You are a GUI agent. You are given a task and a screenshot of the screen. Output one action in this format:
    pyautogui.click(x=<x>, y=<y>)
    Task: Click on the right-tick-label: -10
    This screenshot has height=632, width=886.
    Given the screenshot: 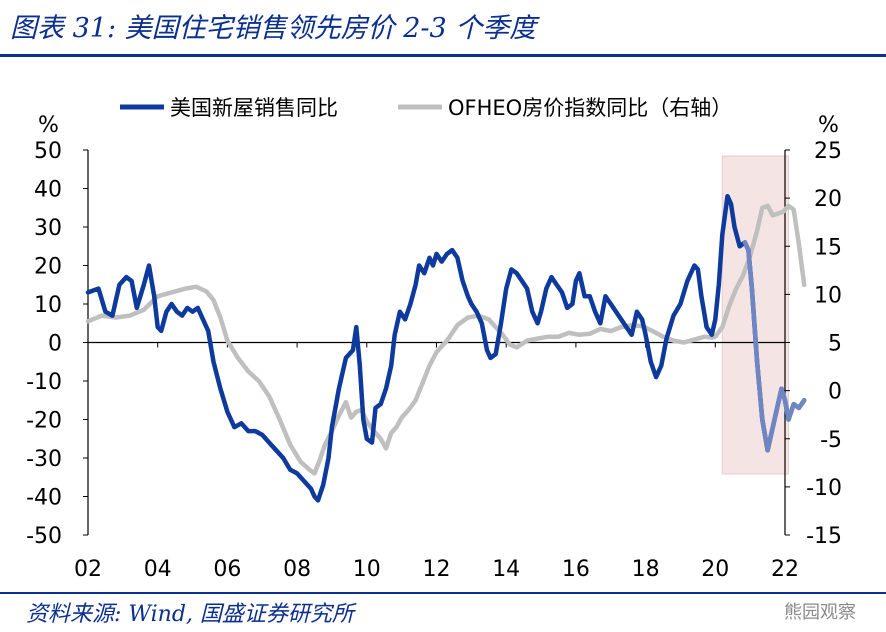 What is the action you would take?
    pyautogui.click(x=824, y=488)
    